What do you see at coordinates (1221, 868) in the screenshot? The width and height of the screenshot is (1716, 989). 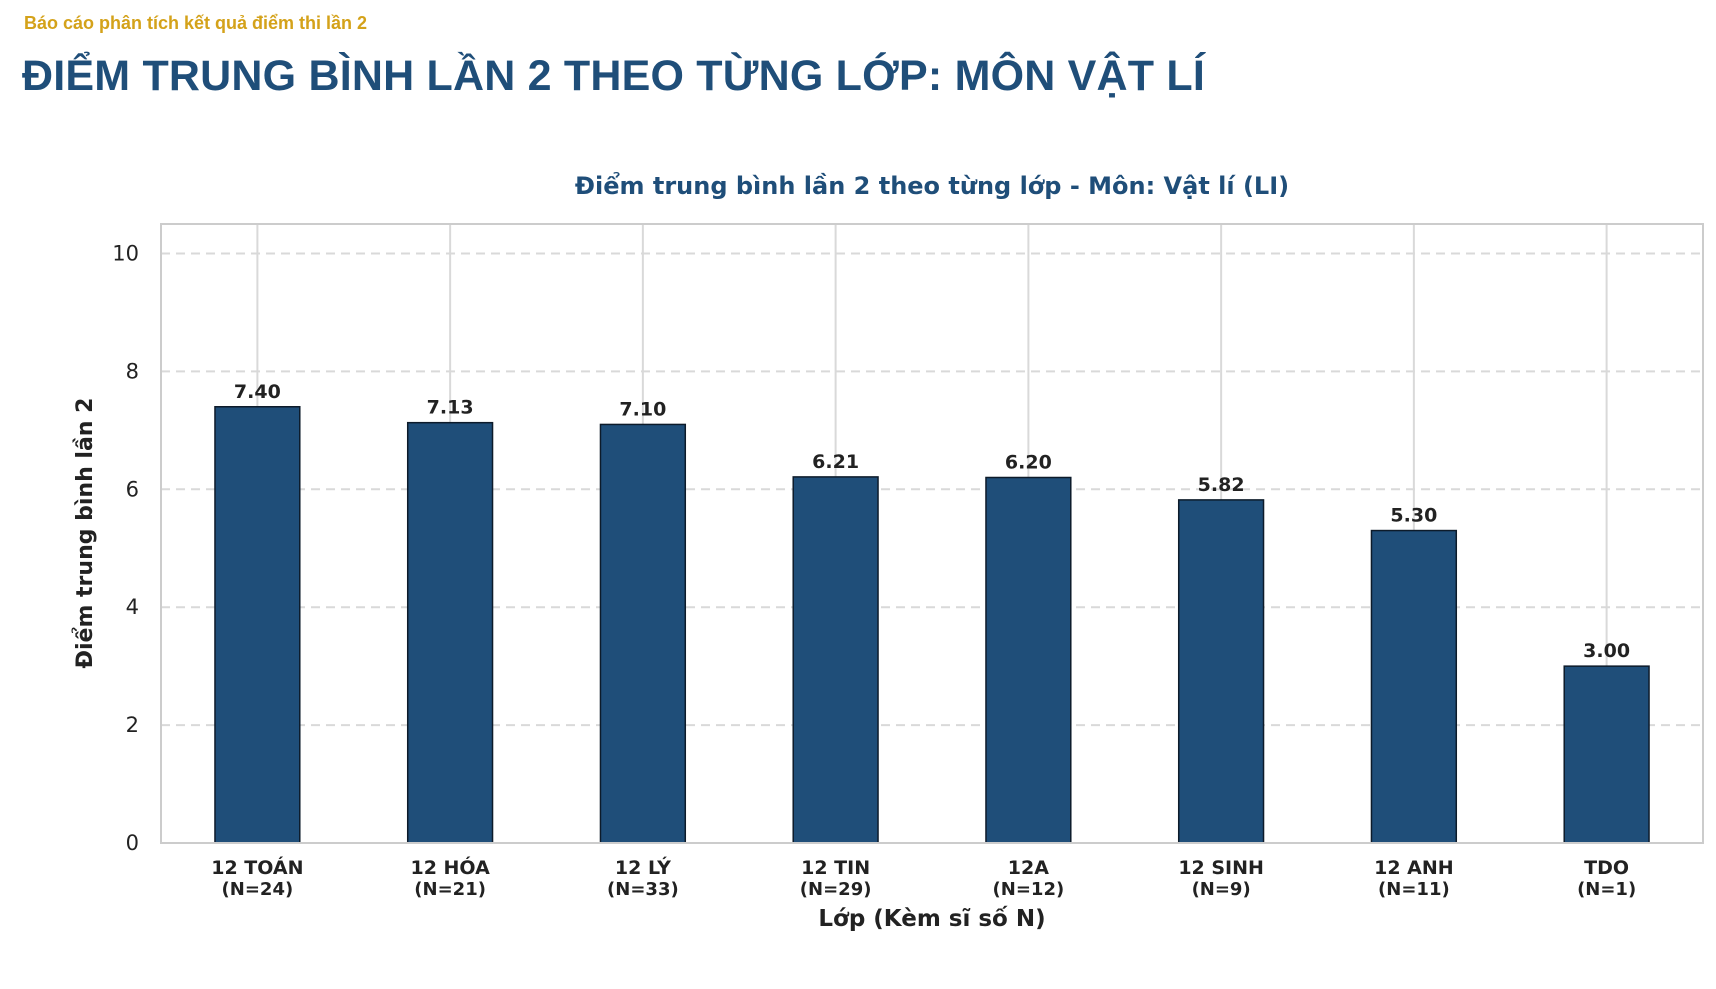 I see `x-tick-label: 12 SINH` at bounding box center [1221, 868].